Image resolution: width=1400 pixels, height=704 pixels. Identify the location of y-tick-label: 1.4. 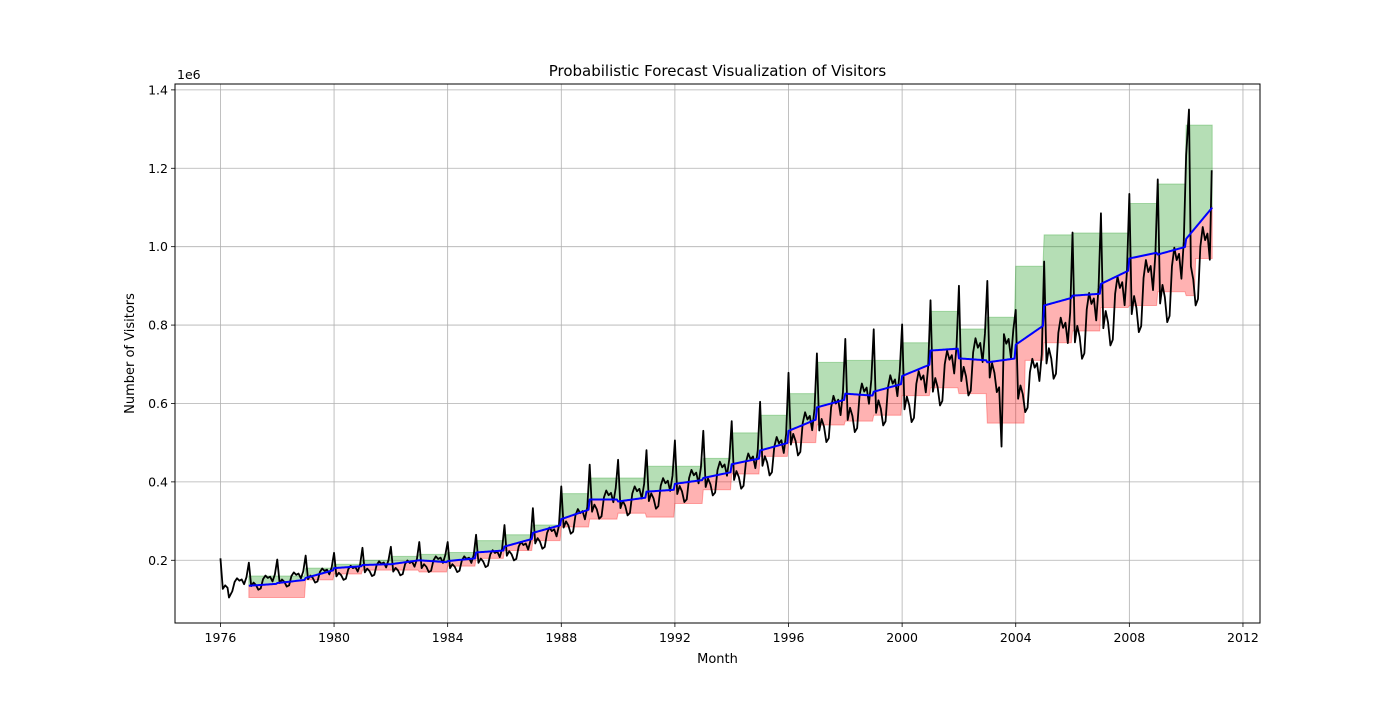
(158, 89).